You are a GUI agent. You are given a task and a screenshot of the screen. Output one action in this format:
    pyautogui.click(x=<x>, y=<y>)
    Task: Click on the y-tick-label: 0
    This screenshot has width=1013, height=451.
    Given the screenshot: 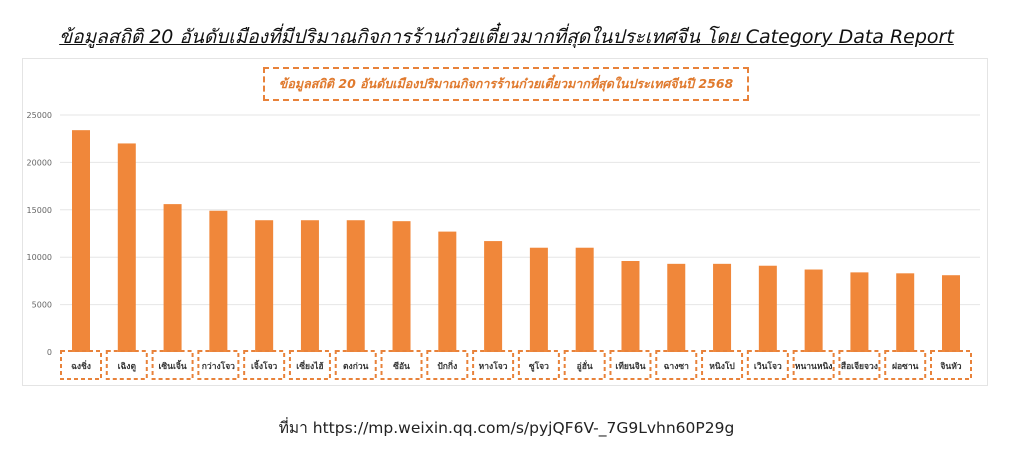 What is the action you would take?
    pyautogui.click(x=49, y=352)
    